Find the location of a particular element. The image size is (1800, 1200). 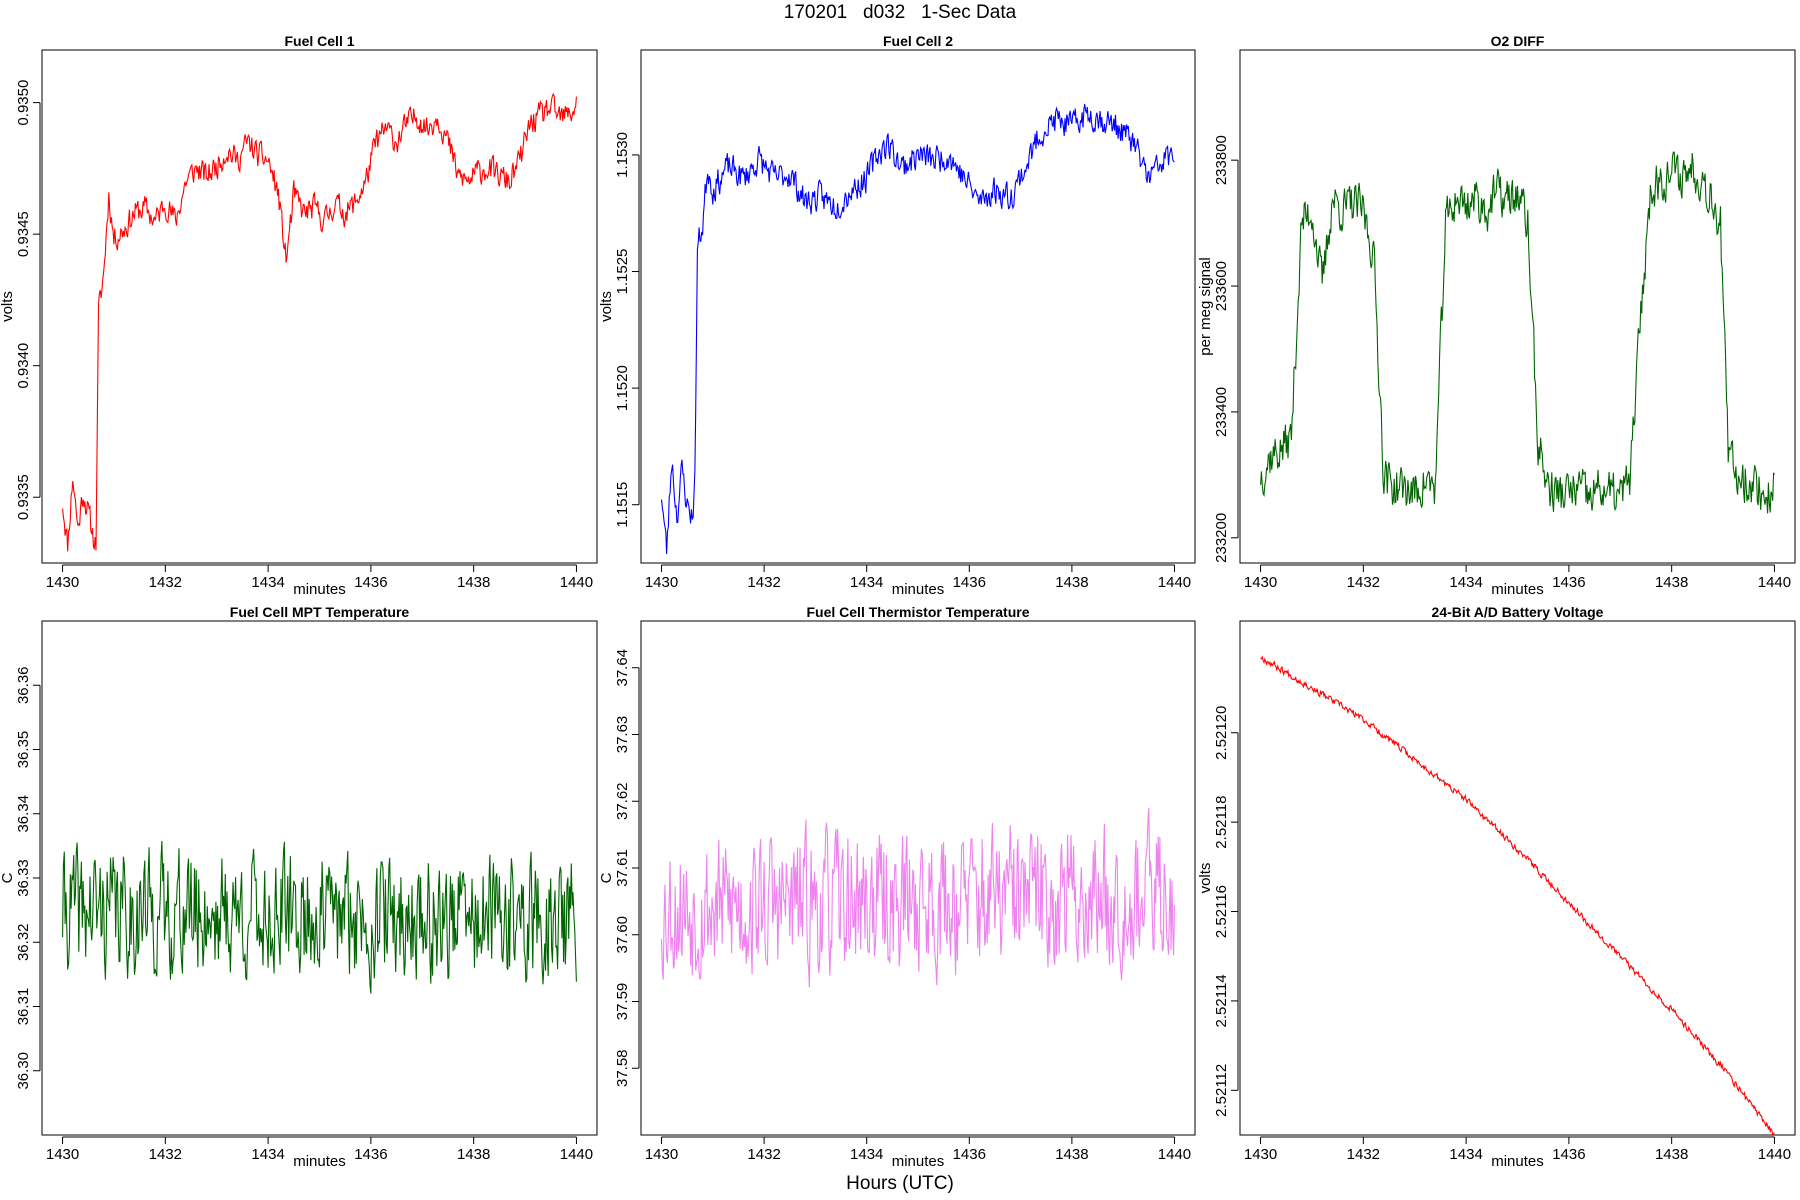

y-tick-label: 37.59 is located at coordinates (622, 1002).